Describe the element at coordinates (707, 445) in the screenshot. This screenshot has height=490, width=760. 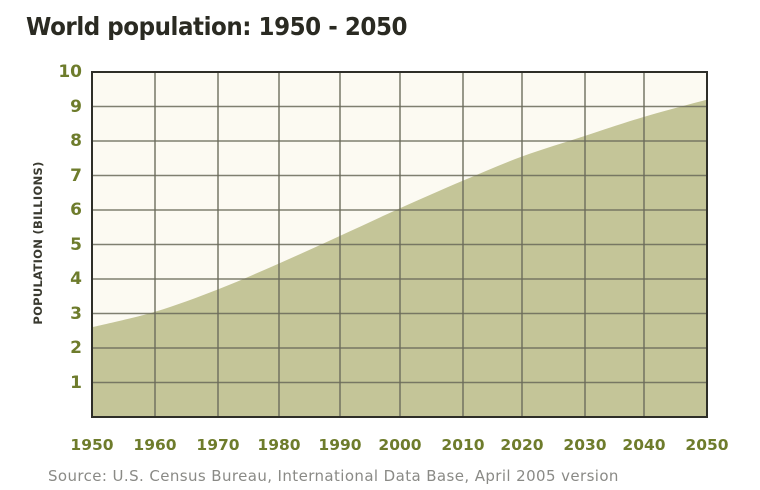
I see `x-tick-label: 2050` at that location.